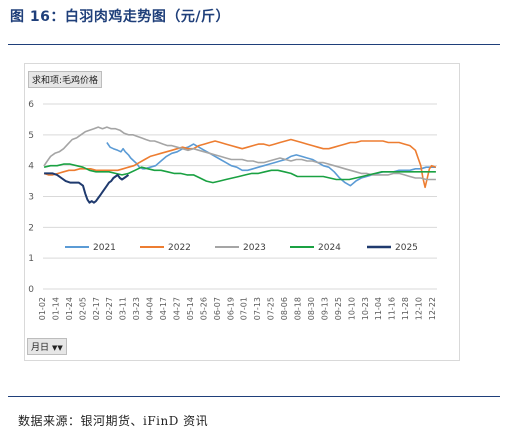 The image size is (508, 438). I want to click on series-line-2025, so click(87, 188).